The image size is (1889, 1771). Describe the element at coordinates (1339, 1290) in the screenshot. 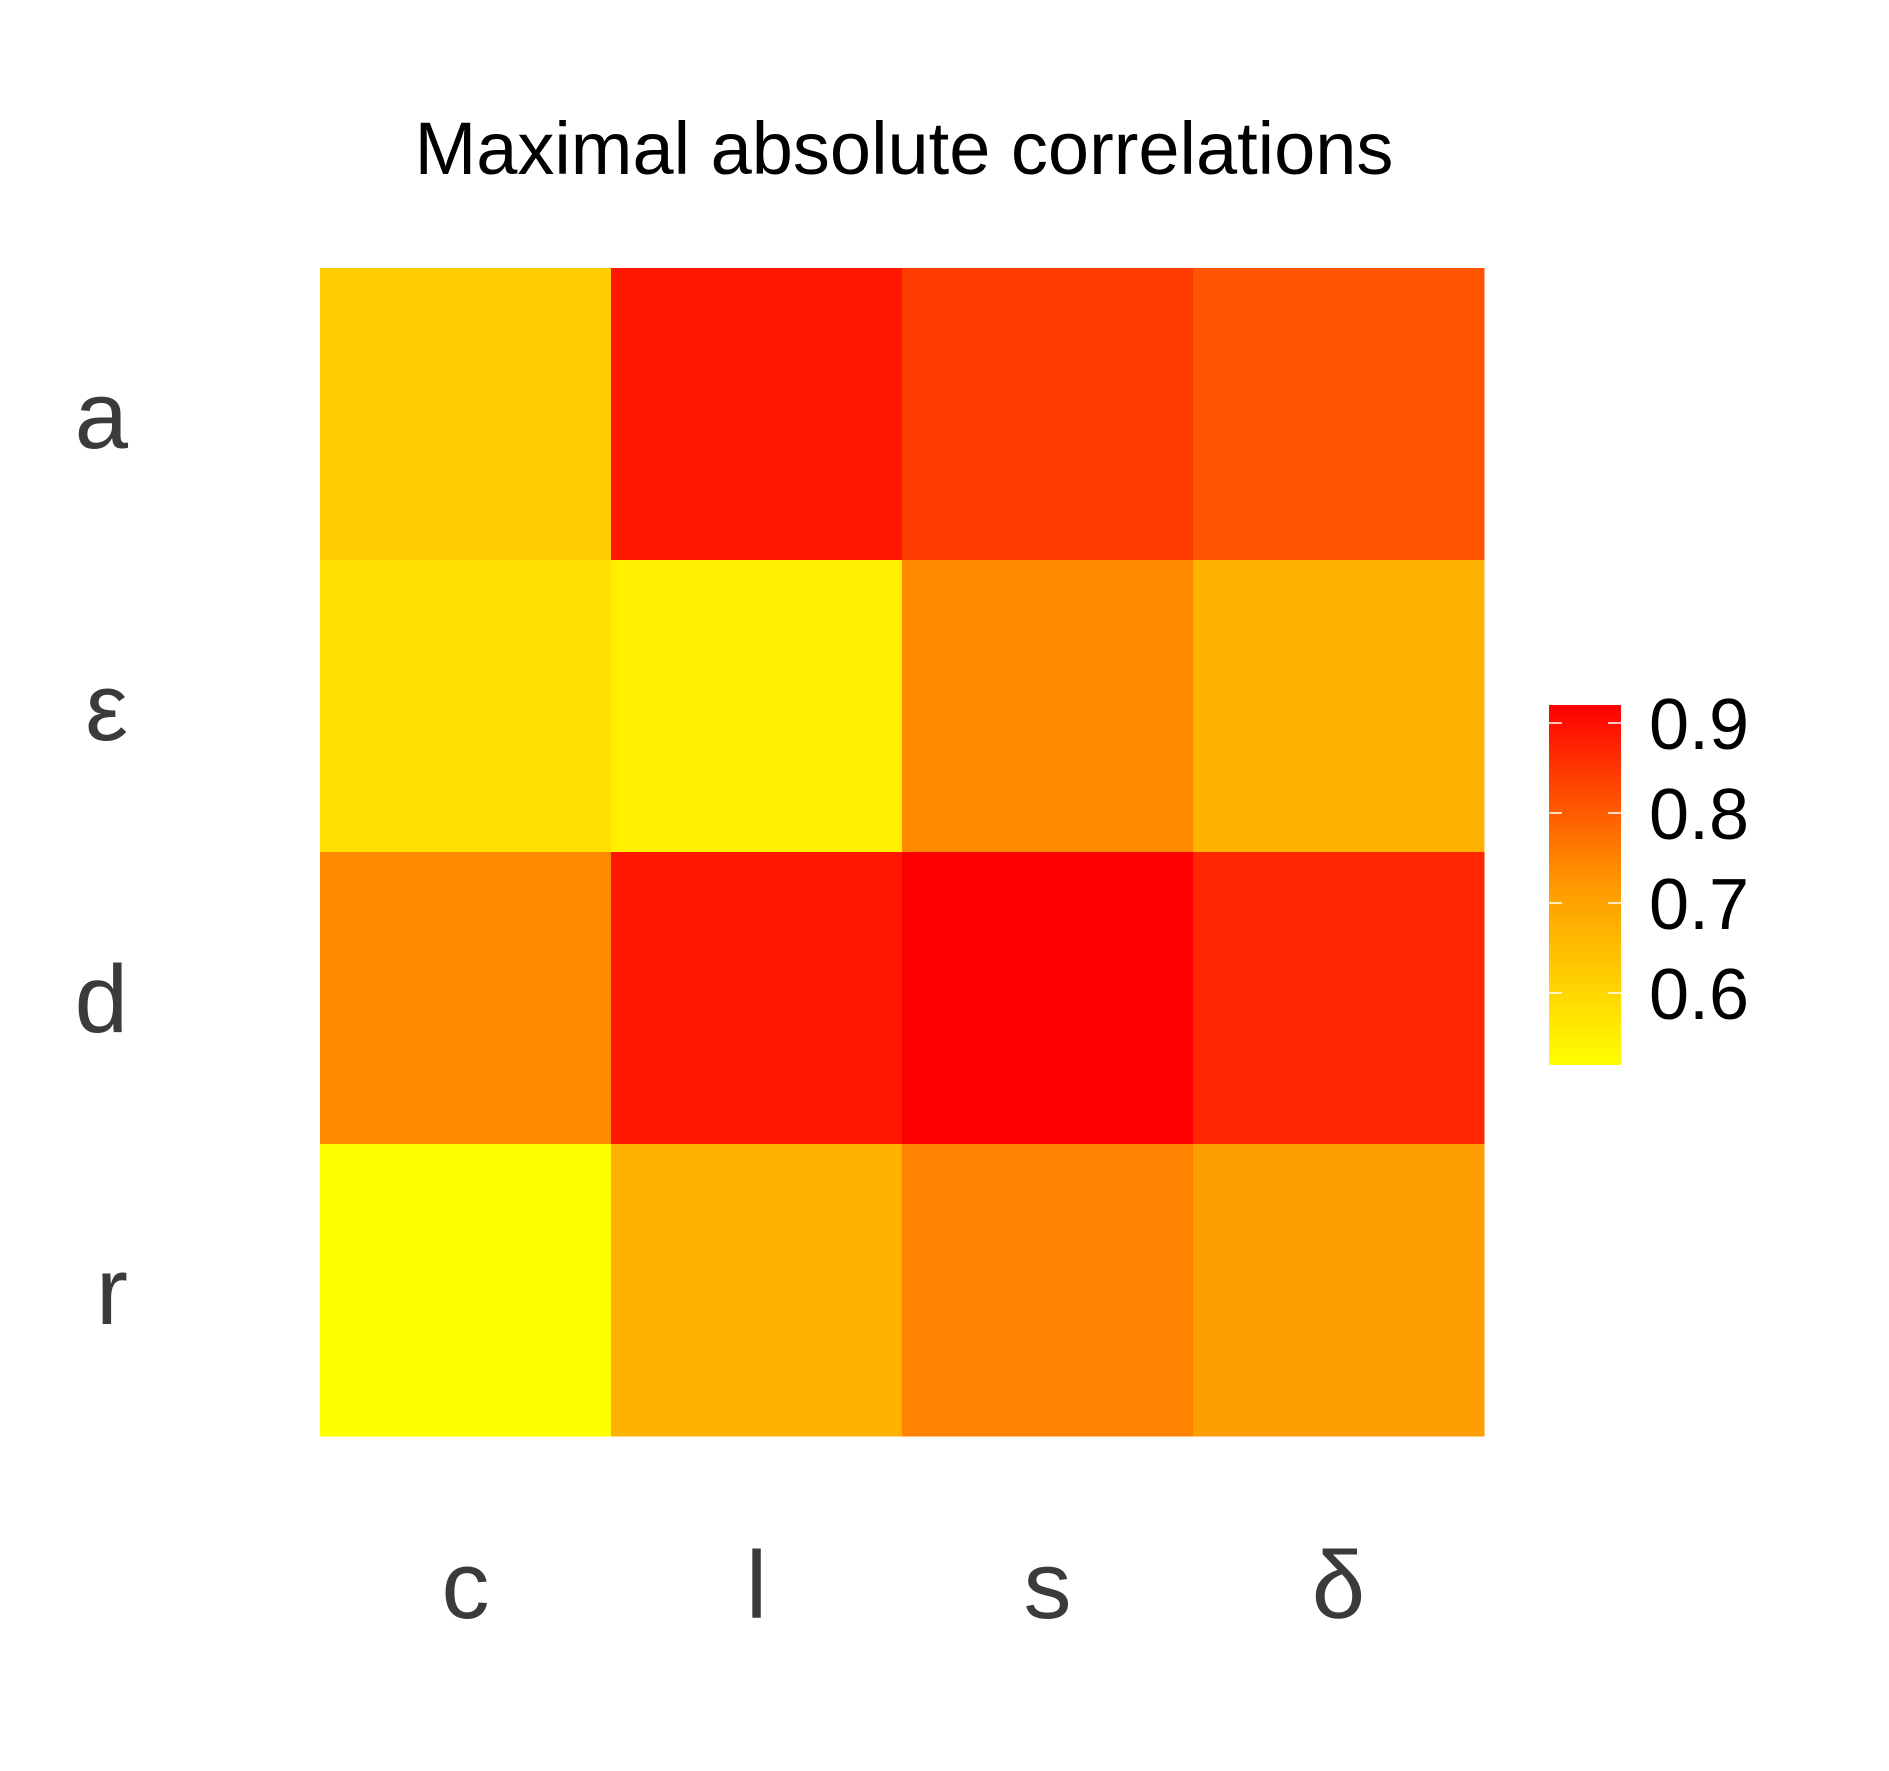

I see `heatmap-cell-r-δ` at that location.